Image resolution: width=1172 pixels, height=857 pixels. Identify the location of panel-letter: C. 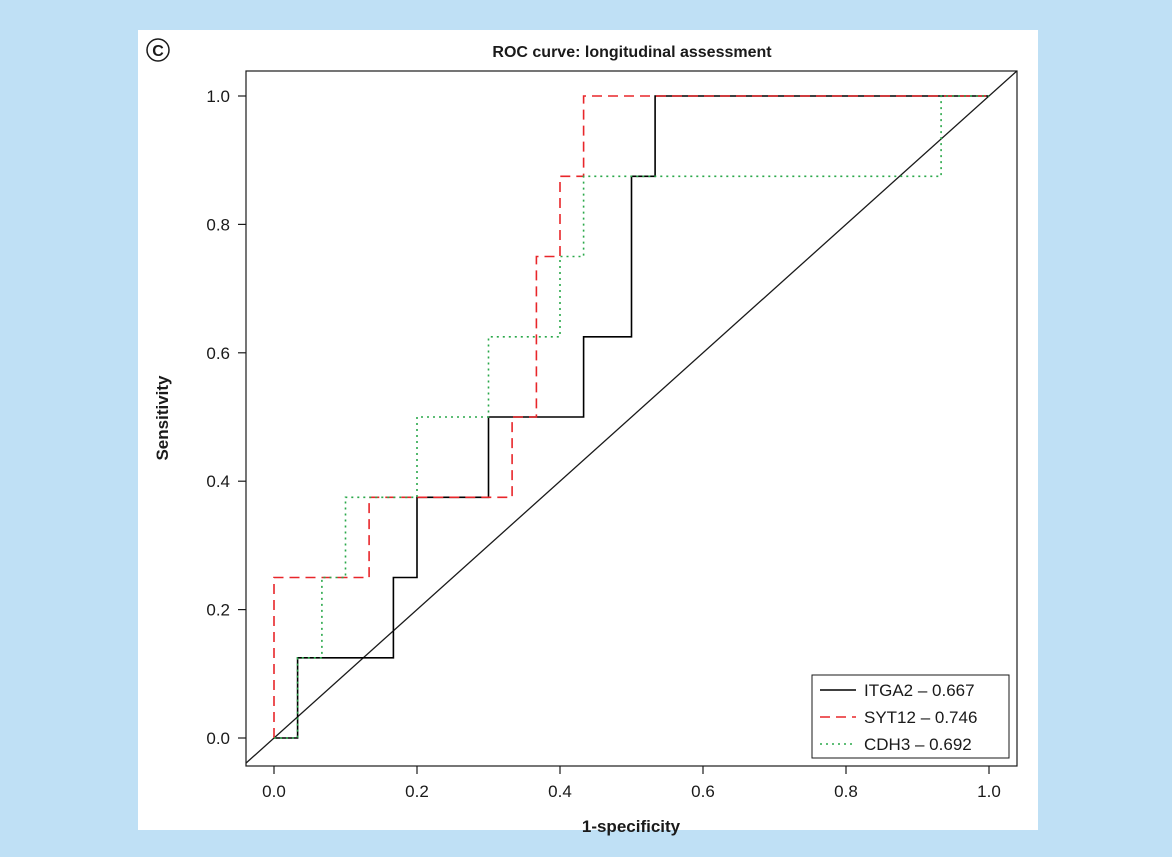
(158, 51).